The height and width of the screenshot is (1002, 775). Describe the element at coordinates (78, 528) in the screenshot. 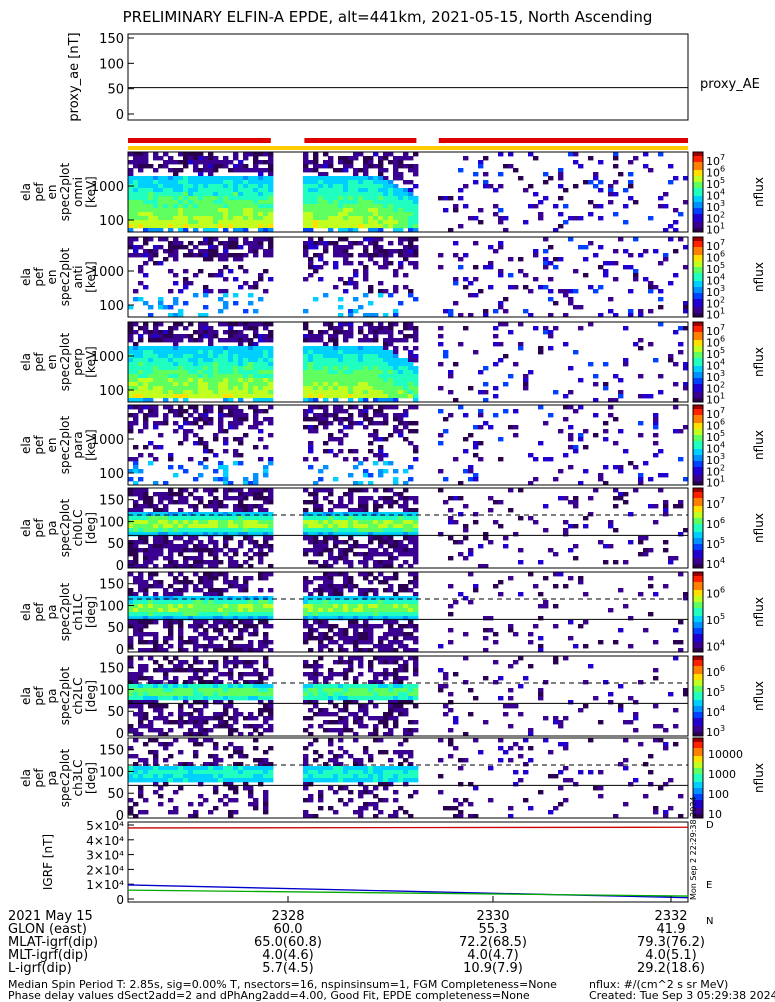

I see `y-axis-label: ch0LC` at that location.